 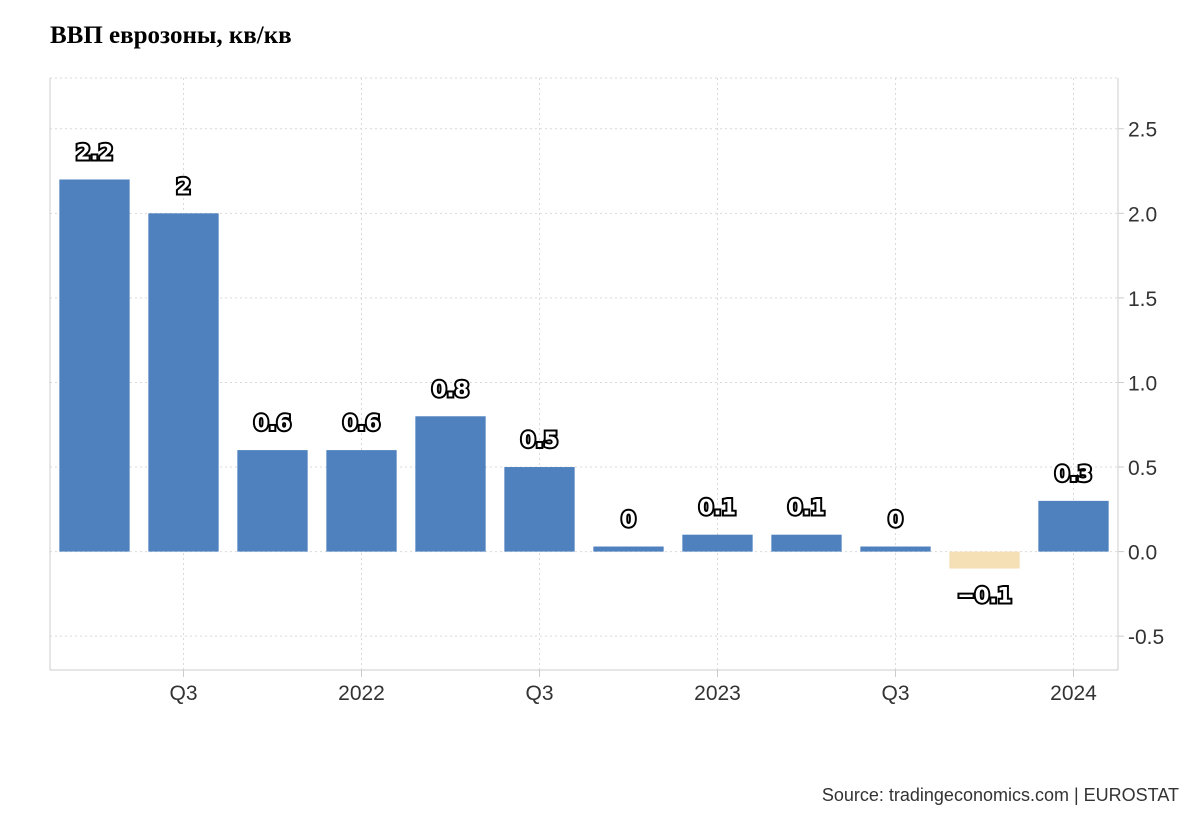 What do you see at coordinates (171, 35) in the screenshot?
I see `chart-title: ВВП еврозоны, кв/кв` at bounding box center [171, 35].